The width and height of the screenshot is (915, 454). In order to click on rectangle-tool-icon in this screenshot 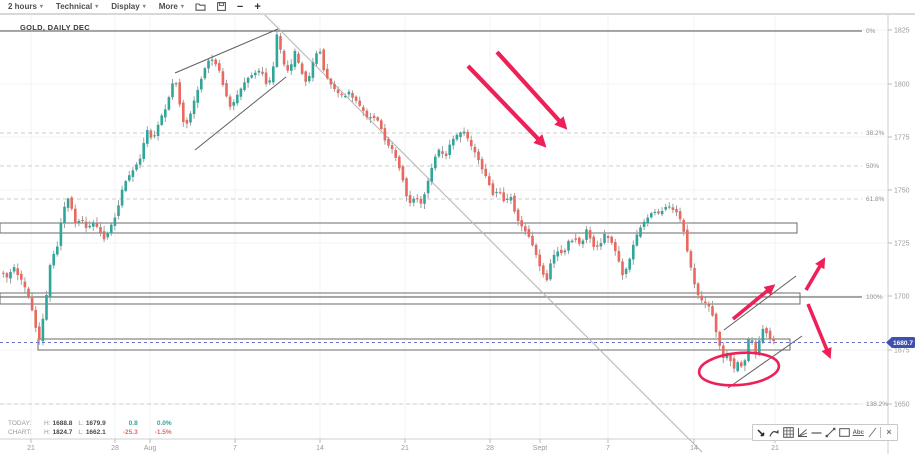, I will do `click(844, 432)`.